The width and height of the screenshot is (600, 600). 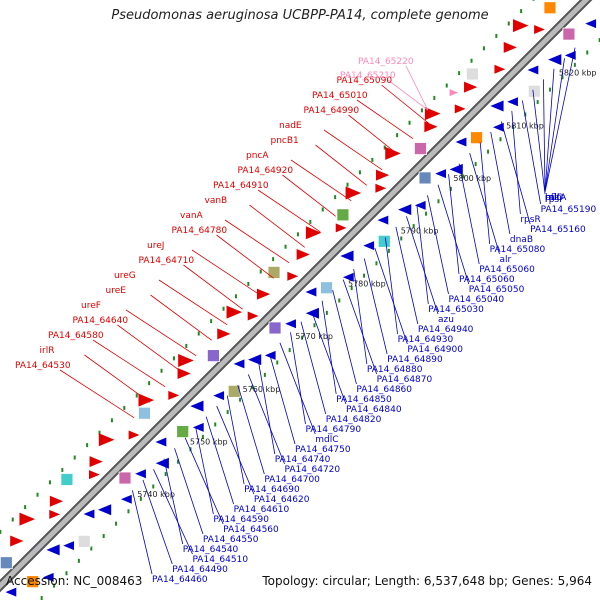 What do you see at coordinates (456, 310) in the screenshot?
I see `gene-label-below: PA14_65030` at bounding box center [456, 310].